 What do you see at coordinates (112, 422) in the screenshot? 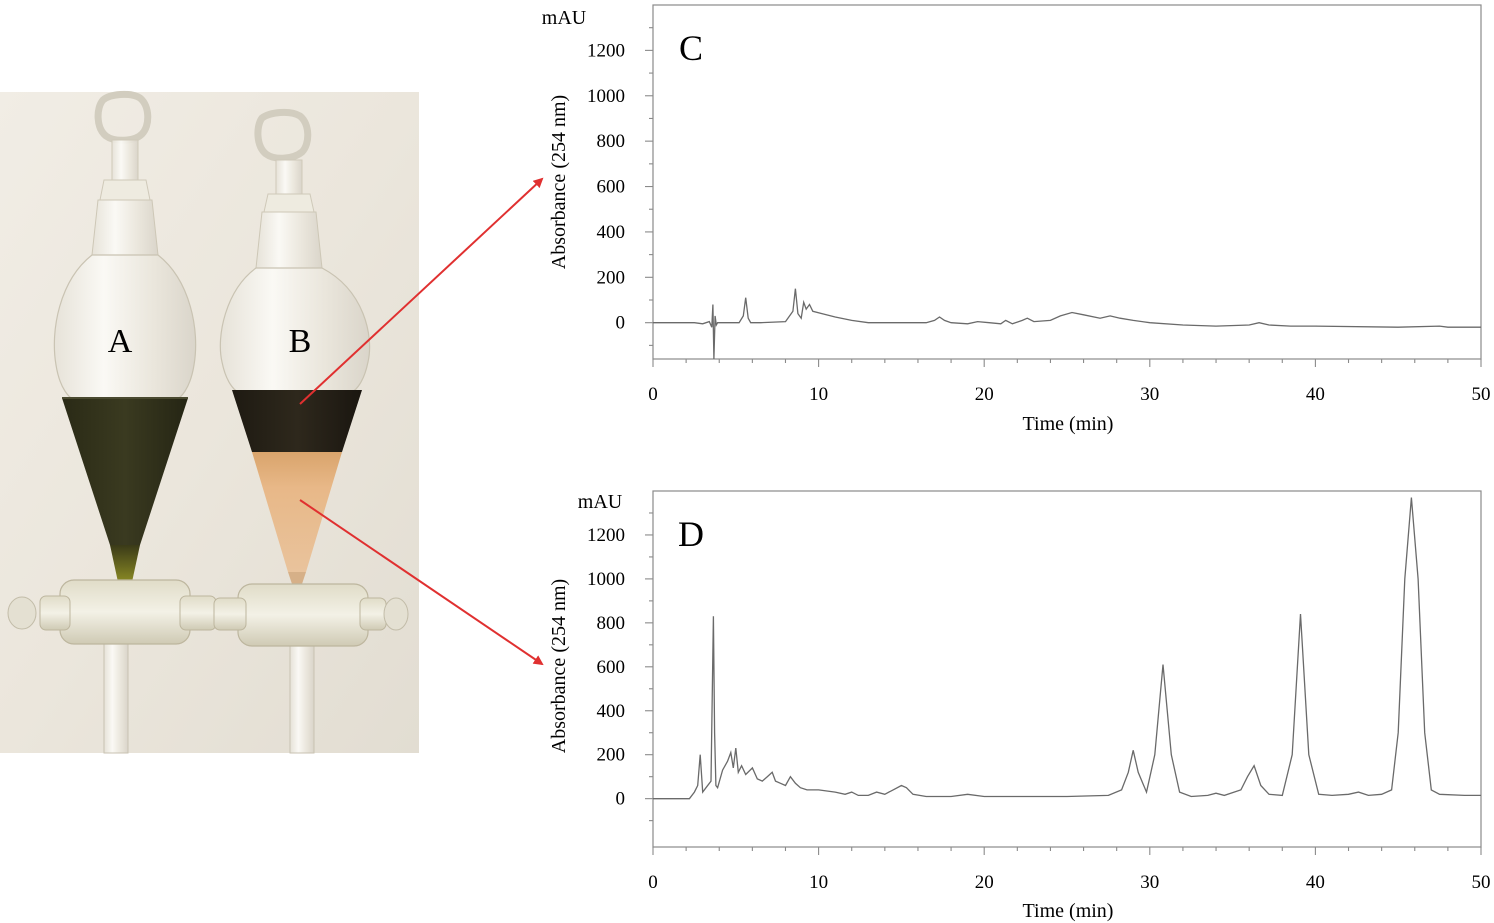
I see `funnel-a: A` at bounding box center [112, 422].